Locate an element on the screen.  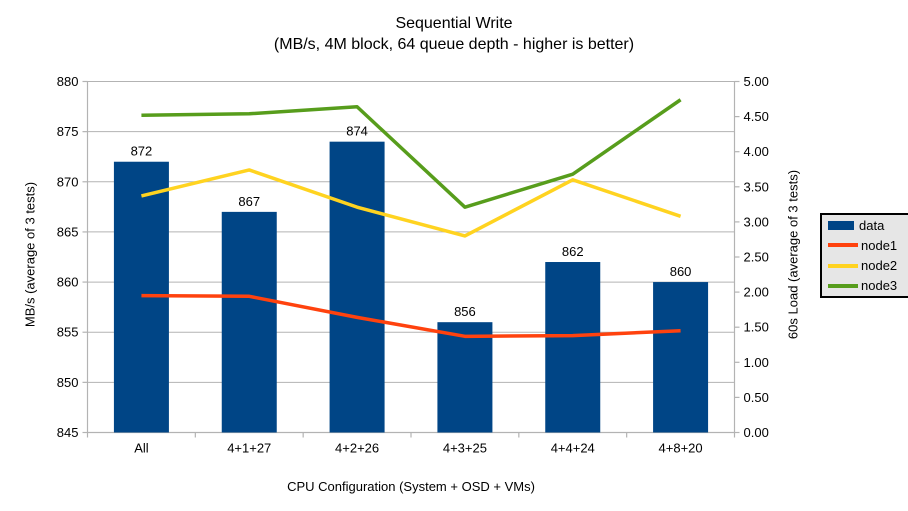
legend-item-node1: node1 is located at coordinates (868, 245).